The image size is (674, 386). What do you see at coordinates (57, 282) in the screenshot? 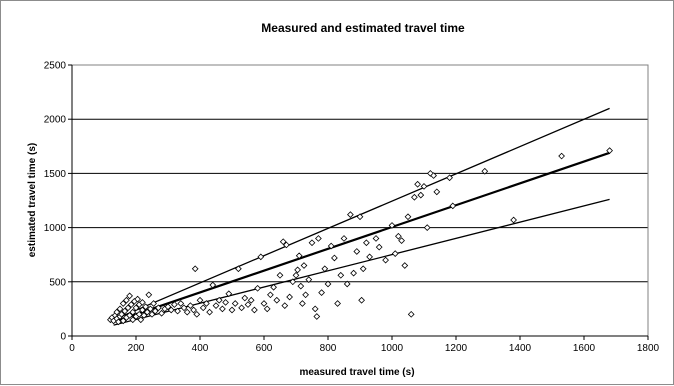
I see `y-tick-label: 500` at bounding box center [57, 282].